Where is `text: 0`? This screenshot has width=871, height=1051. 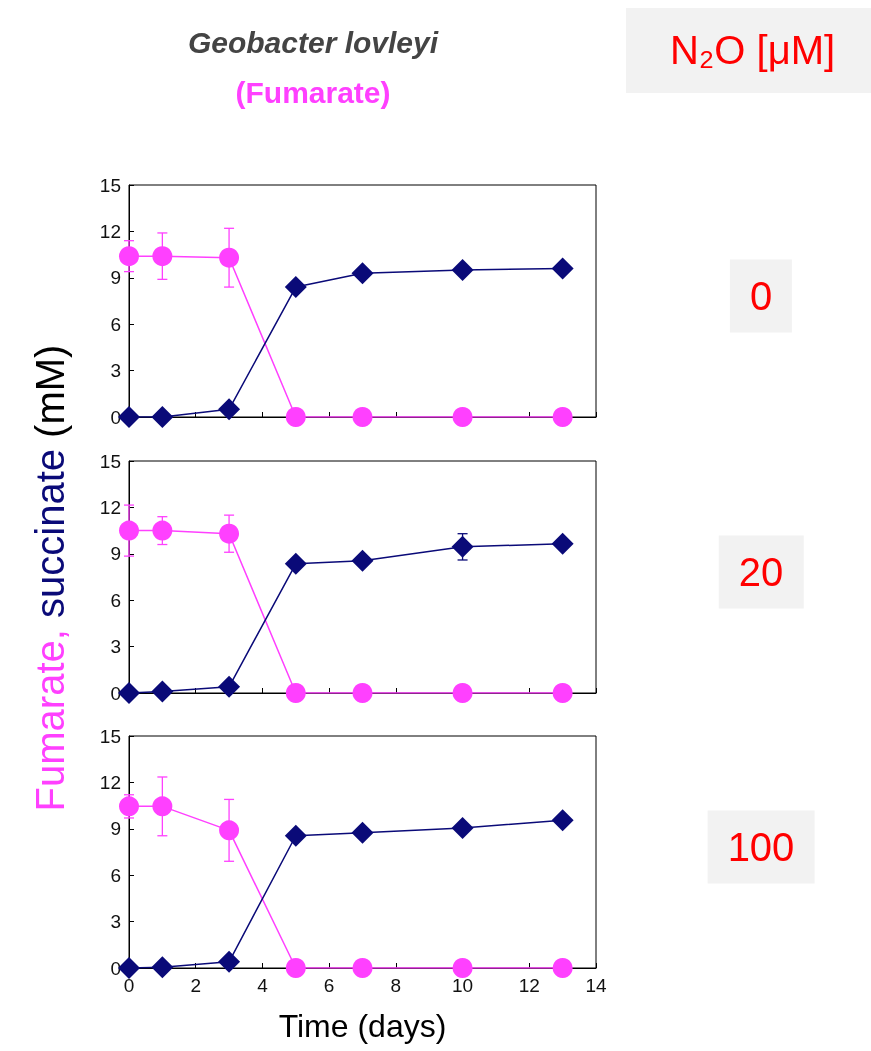 text: 0 is located at coordinates (761, 296).